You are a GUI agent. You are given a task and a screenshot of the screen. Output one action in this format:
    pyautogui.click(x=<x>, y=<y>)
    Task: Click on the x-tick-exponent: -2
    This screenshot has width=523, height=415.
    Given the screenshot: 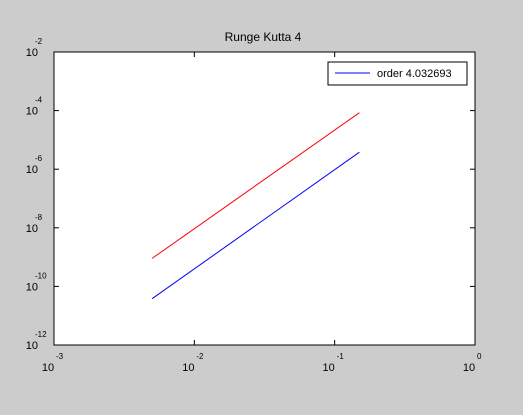 What is the action you would take?
    pyautogui.click(x=200, y=356)
    